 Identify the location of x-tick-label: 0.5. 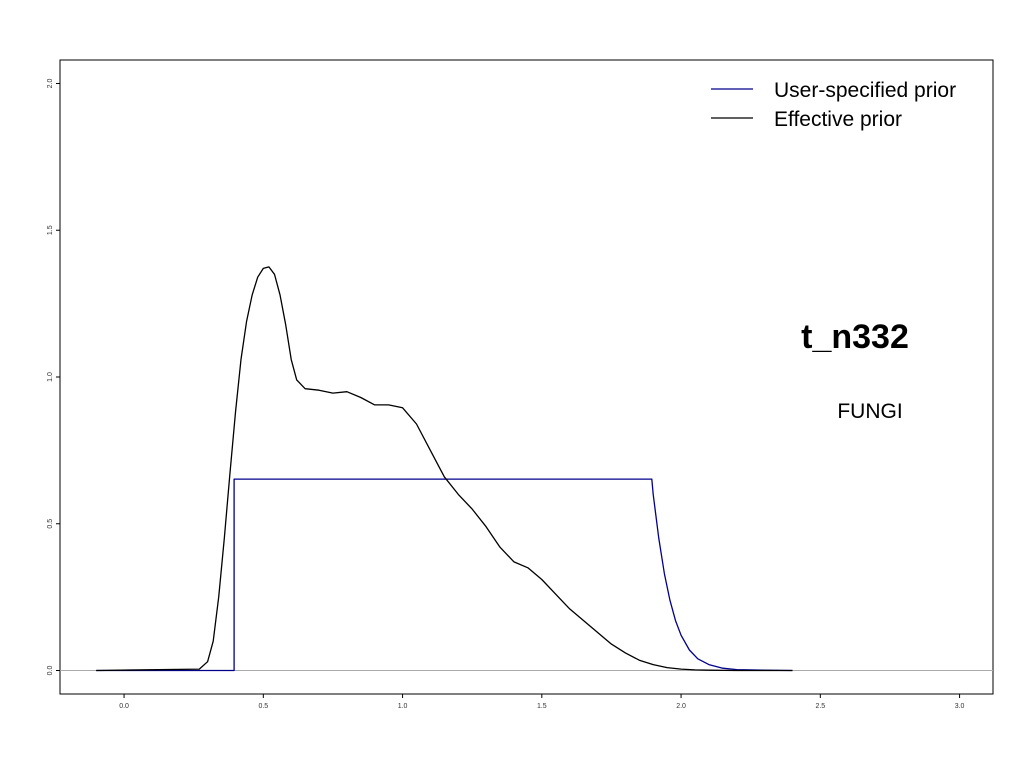
(263, 706).